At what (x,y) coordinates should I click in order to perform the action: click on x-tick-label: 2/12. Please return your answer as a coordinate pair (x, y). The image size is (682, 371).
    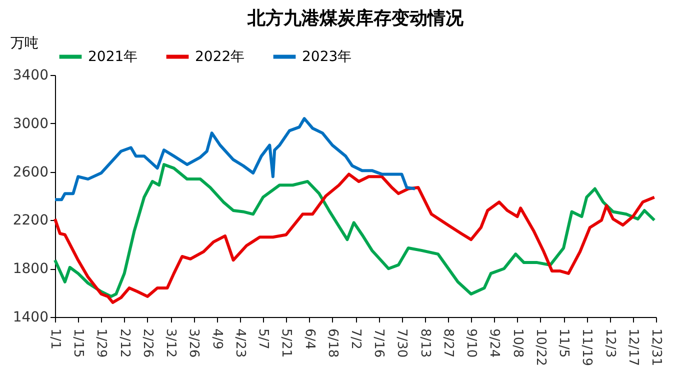
    Looking at the image, I should click on (124, 343).